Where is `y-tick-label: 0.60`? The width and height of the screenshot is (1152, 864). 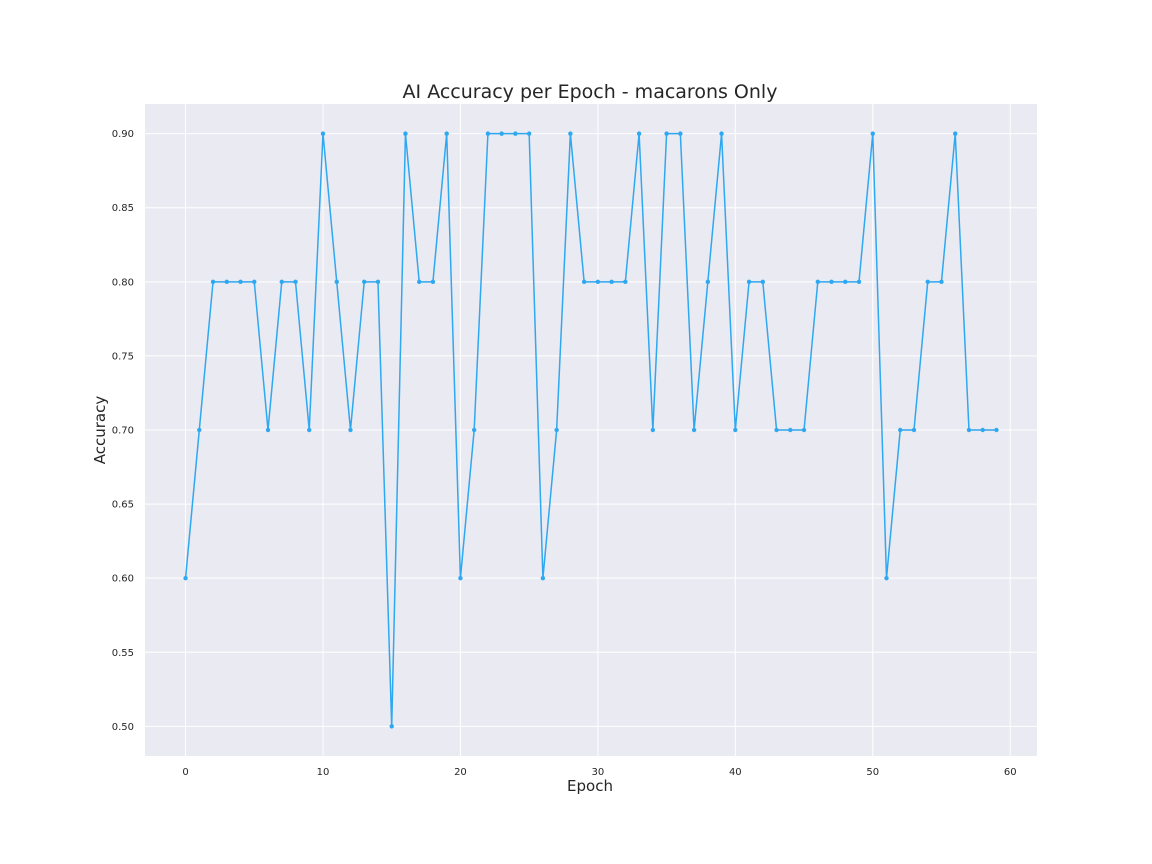 y-tick-label: 0.60 is located at coordinates (123, 579).